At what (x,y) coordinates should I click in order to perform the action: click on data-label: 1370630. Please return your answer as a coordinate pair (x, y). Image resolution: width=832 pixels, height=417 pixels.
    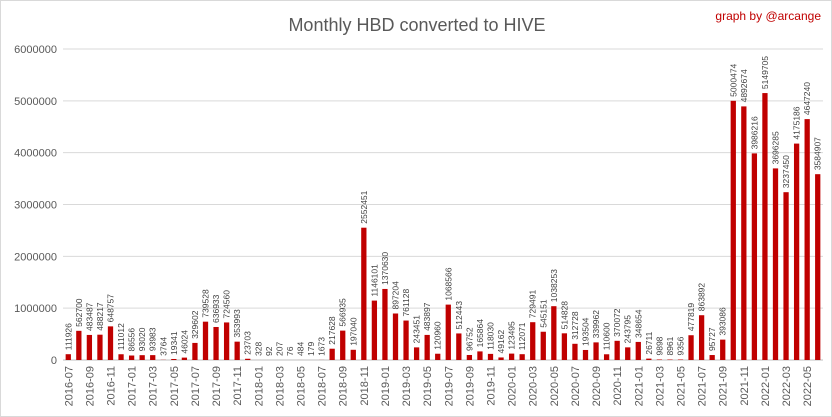
    Looking at the image, I should click on (385, 268).